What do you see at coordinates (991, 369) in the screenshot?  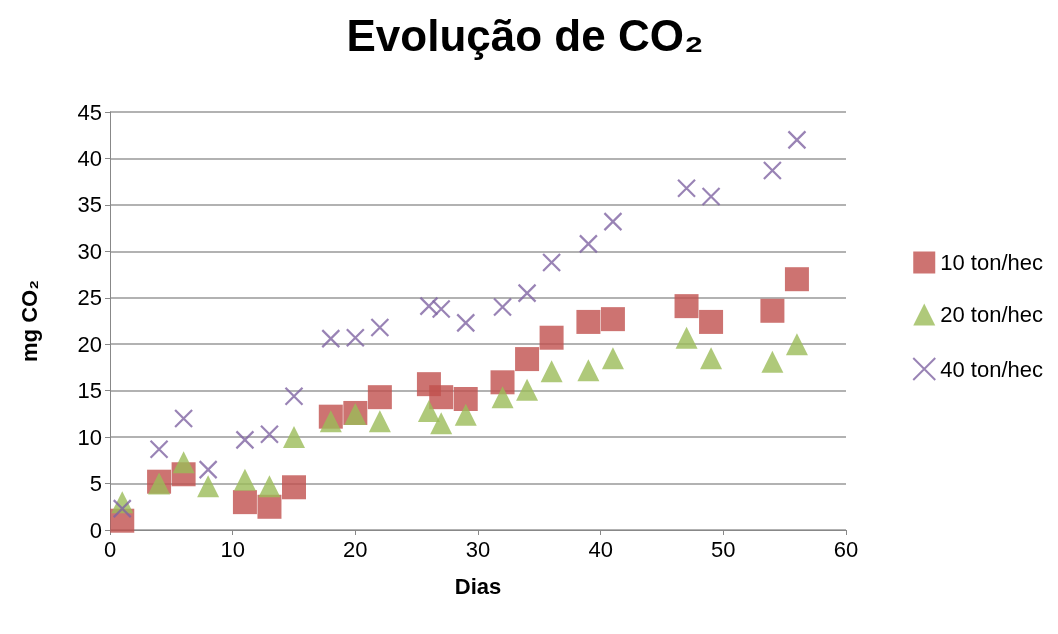 I see `legend-label: 40 ton/hec` at bounding box center [991, 369].